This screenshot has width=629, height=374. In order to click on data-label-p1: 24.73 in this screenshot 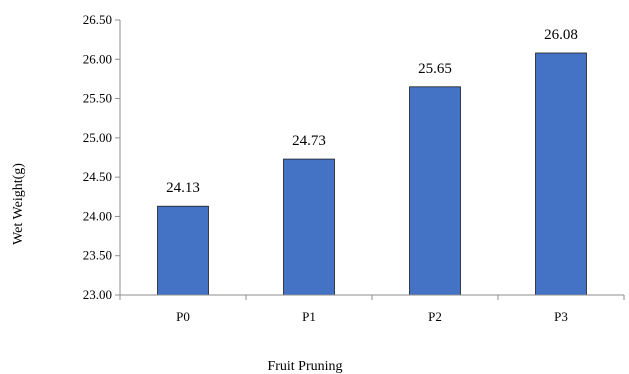, I will do `click(309, 141)`.